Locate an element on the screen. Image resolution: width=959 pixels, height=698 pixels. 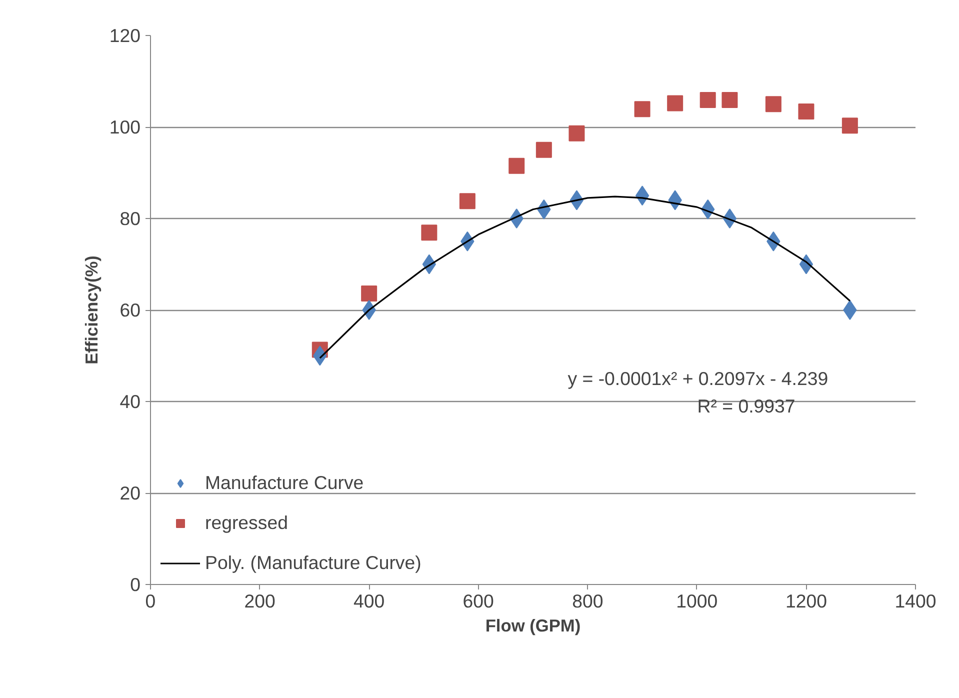
x-tick-label: 400 is located at coordinates (369, 601).